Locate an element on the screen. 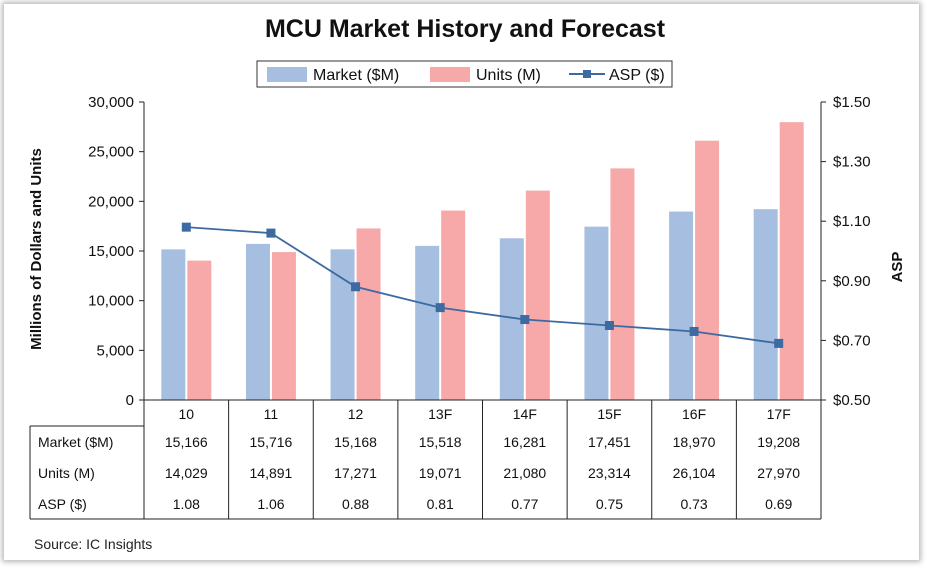  bar-units-m-13F is located at coordinates (453, 305).